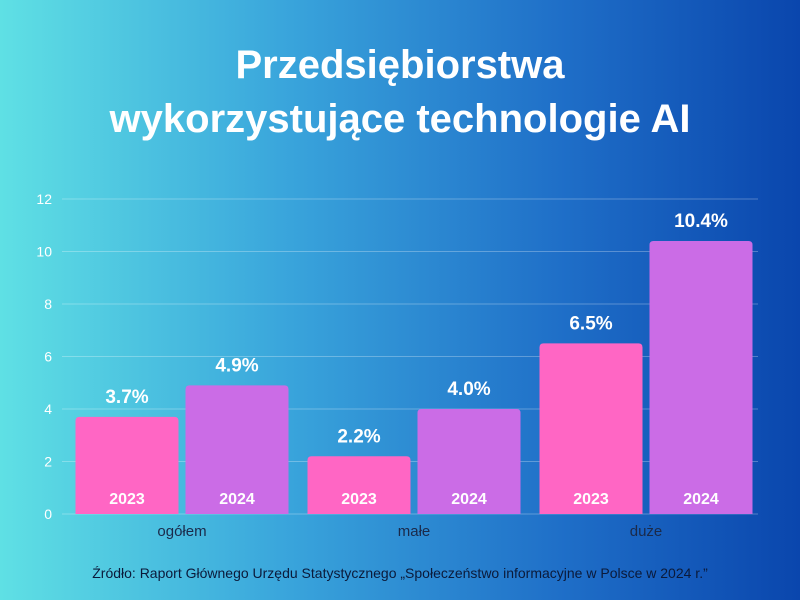 Image resolution: width=800 pixels, height=600 pixels. I want to click on y-tick-label: 4, so click(48, 409).